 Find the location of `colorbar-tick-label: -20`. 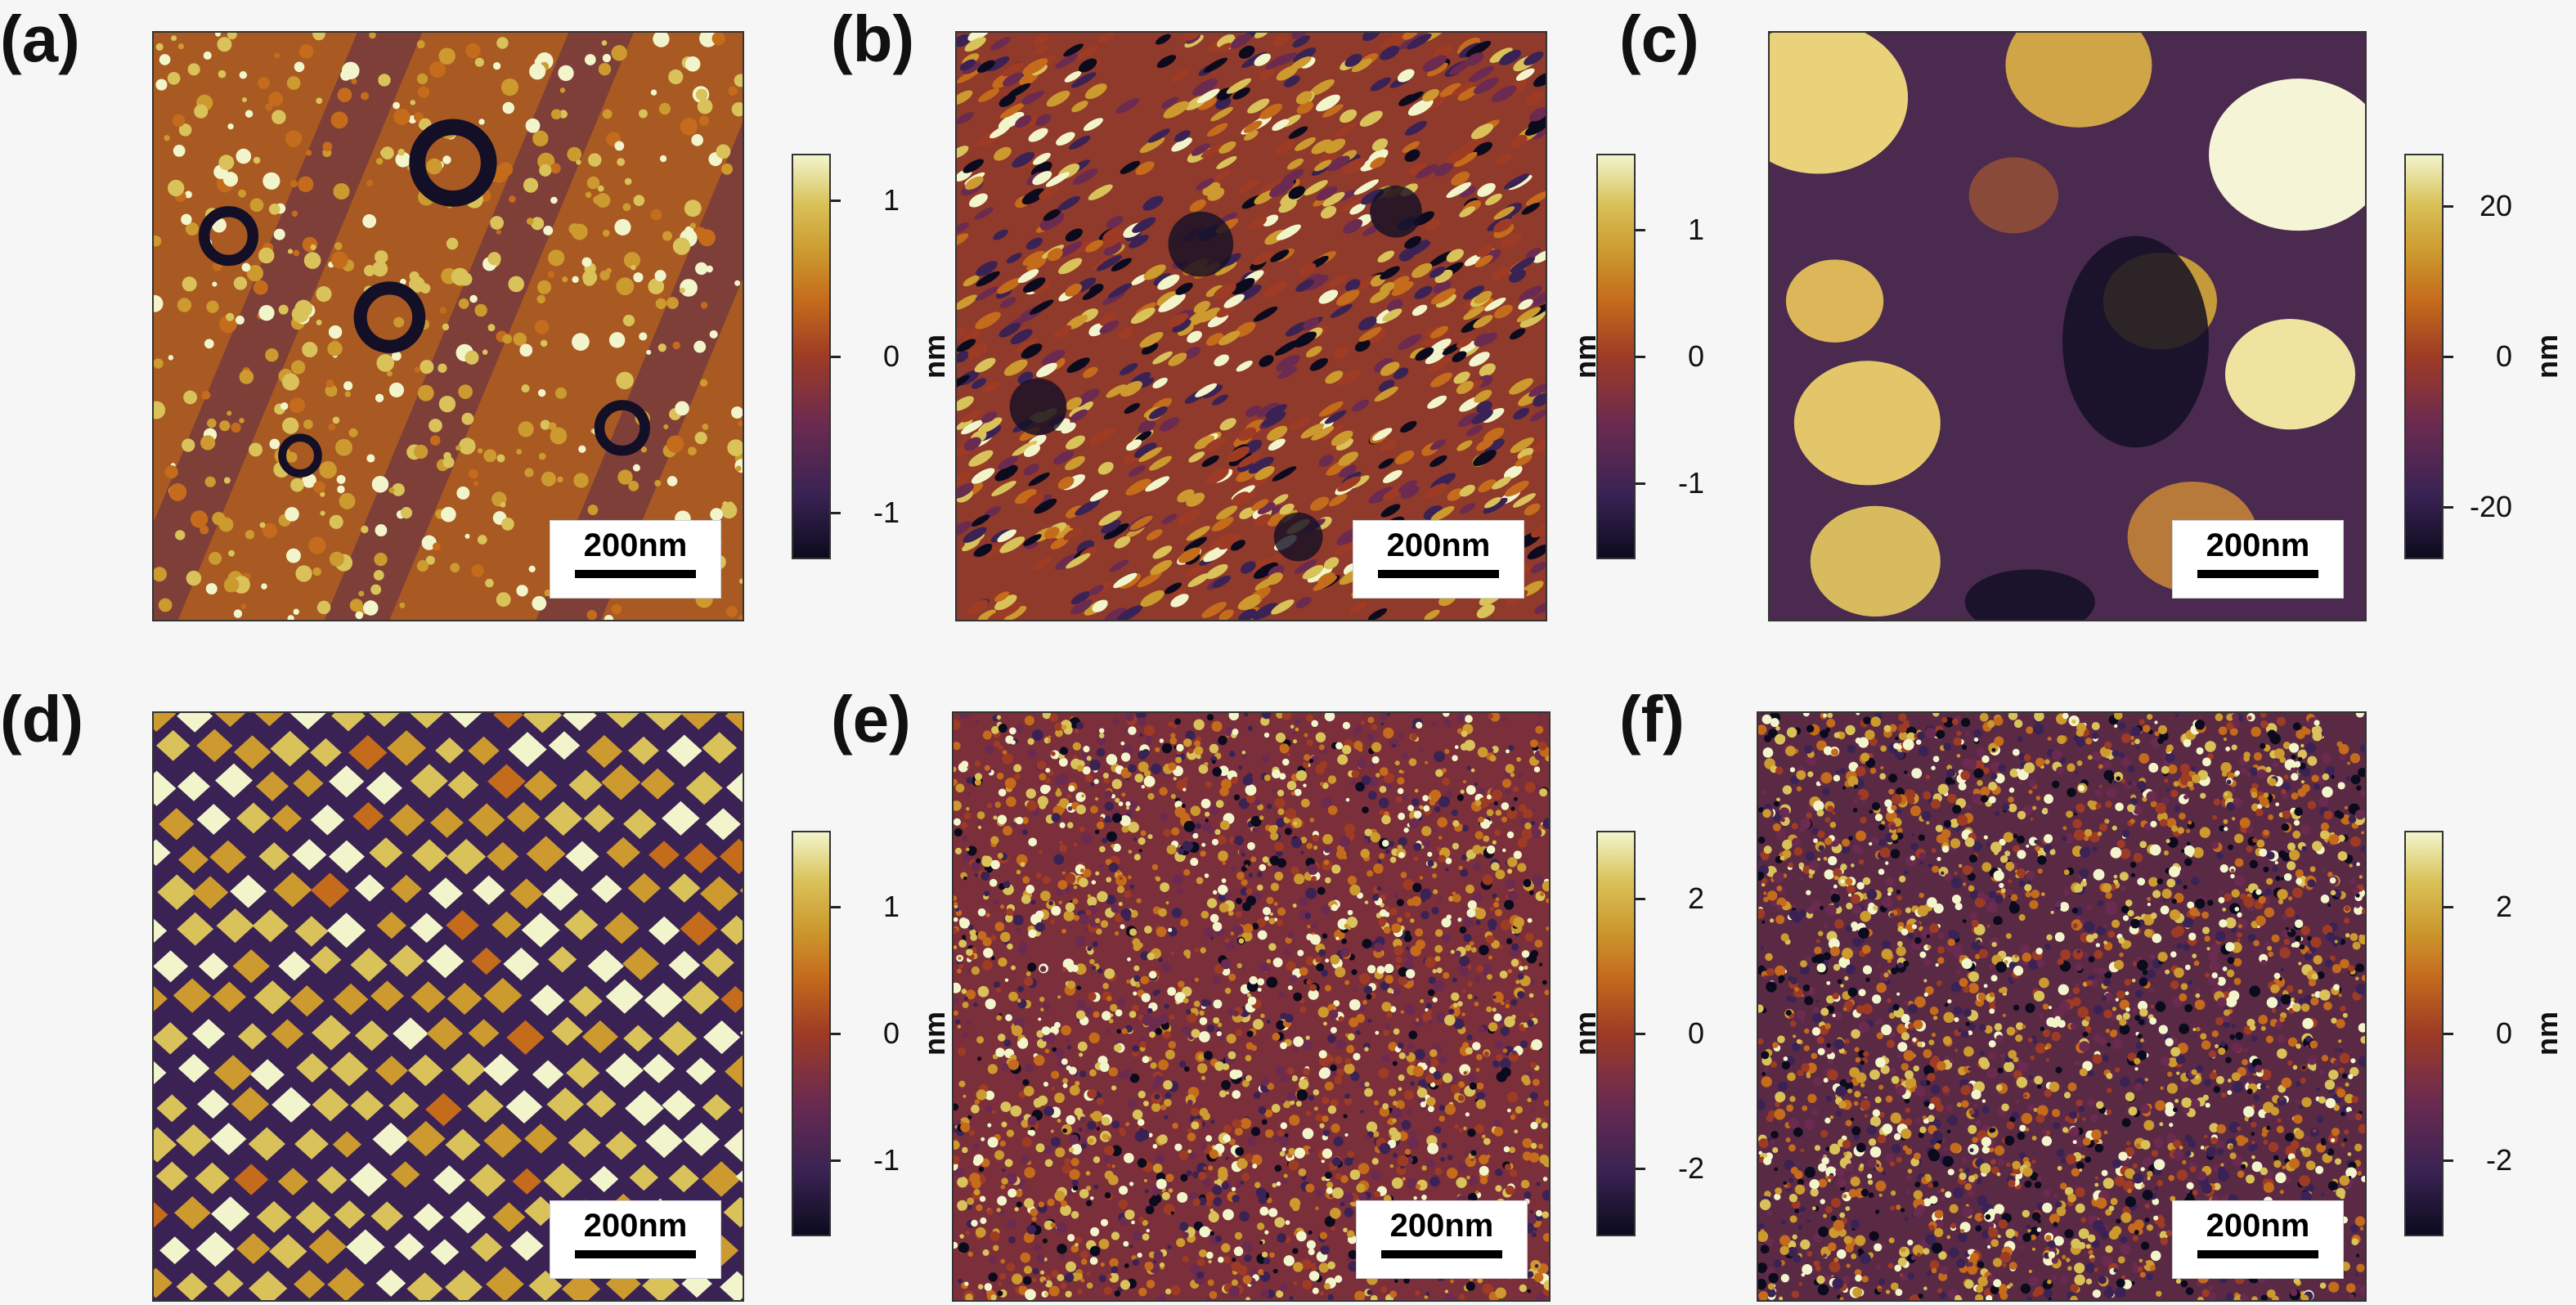

colorbar-tick-label: -20 is located at coordinates (2490, 506).